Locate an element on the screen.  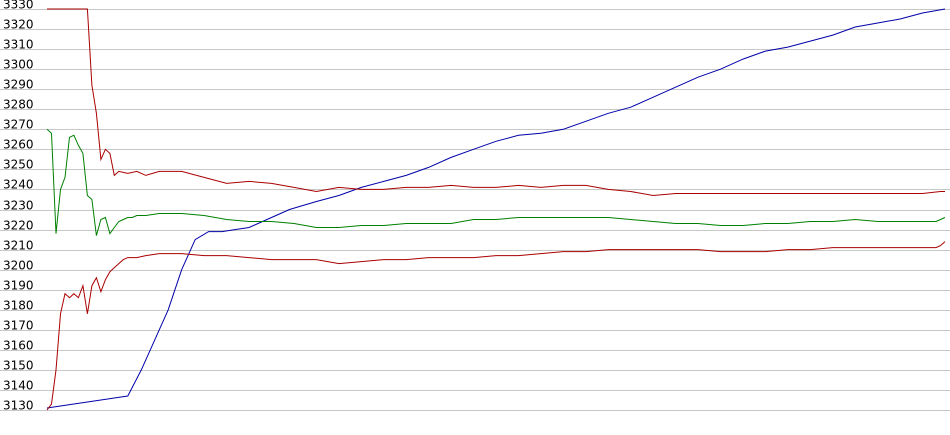
y-tick-label: 3240 is located at coordinates (18, 185).